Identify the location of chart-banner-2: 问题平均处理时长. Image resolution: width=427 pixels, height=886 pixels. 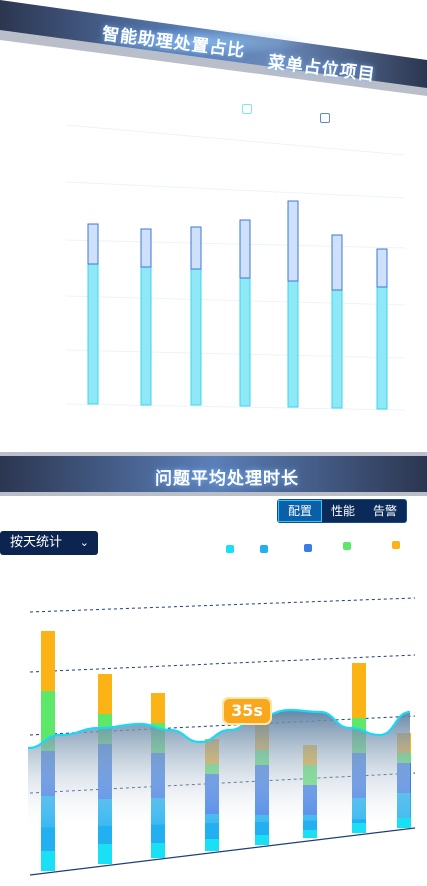
(213, 474).